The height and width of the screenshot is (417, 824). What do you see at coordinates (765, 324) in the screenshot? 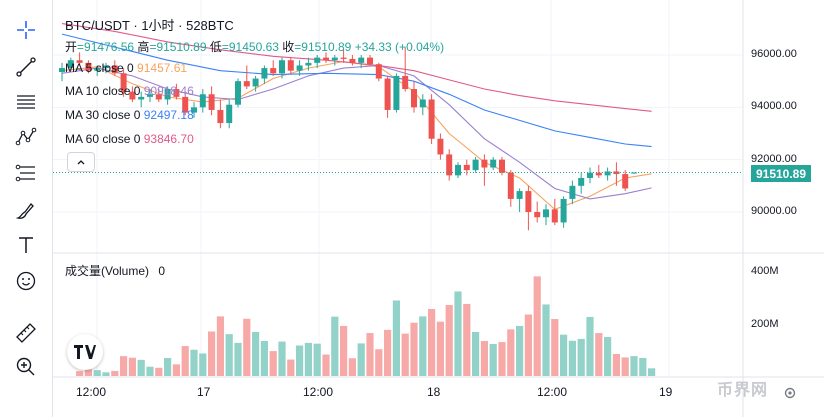
I see `volume-tick: 200M` at bounding box center [765, 324].